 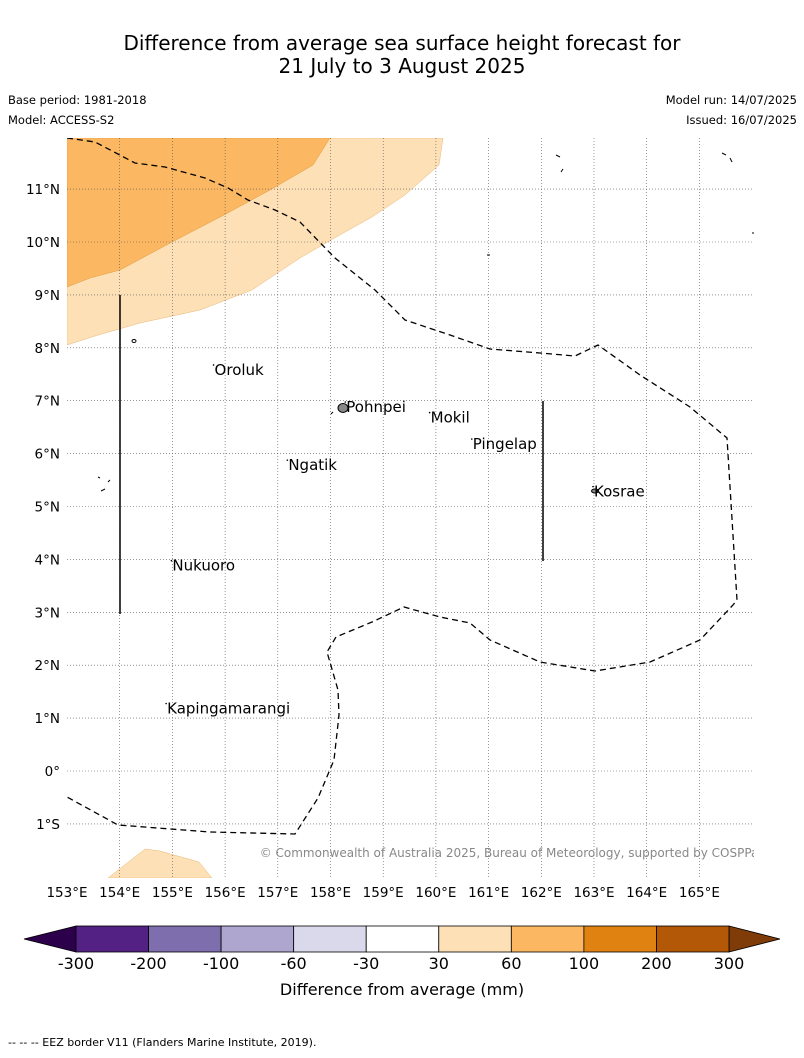 I want to click on colorbar-tick-label: -200, so click(x=148, y=963).